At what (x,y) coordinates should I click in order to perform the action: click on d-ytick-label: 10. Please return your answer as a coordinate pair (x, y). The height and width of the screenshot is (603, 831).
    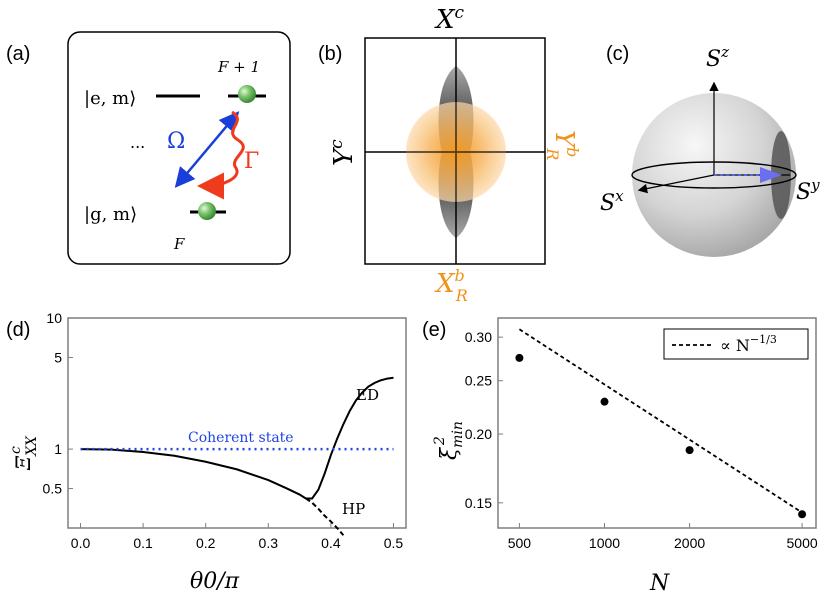
    Looking at the image, I should click on (54, 318).